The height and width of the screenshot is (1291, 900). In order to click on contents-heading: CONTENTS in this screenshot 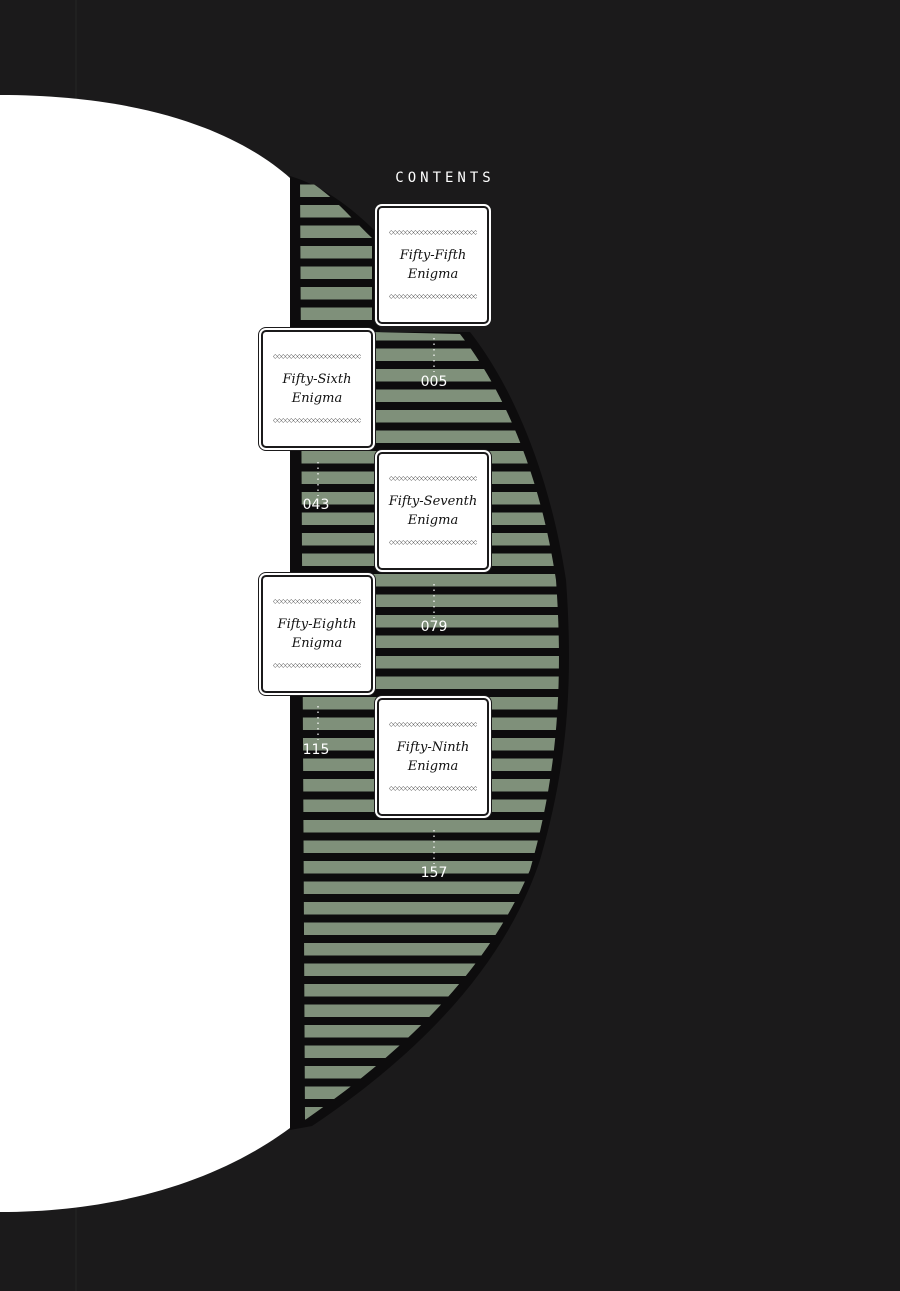, I will do `click(445, 178)`.